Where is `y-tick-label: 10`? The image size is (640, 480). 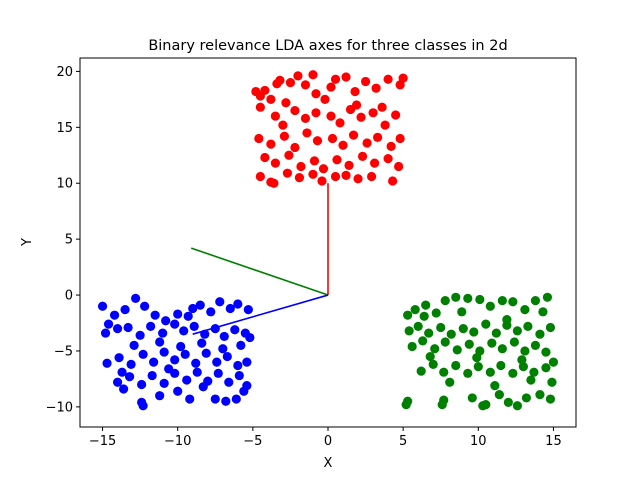
y-tick-label: 10 is located at coordinates (64, 184).